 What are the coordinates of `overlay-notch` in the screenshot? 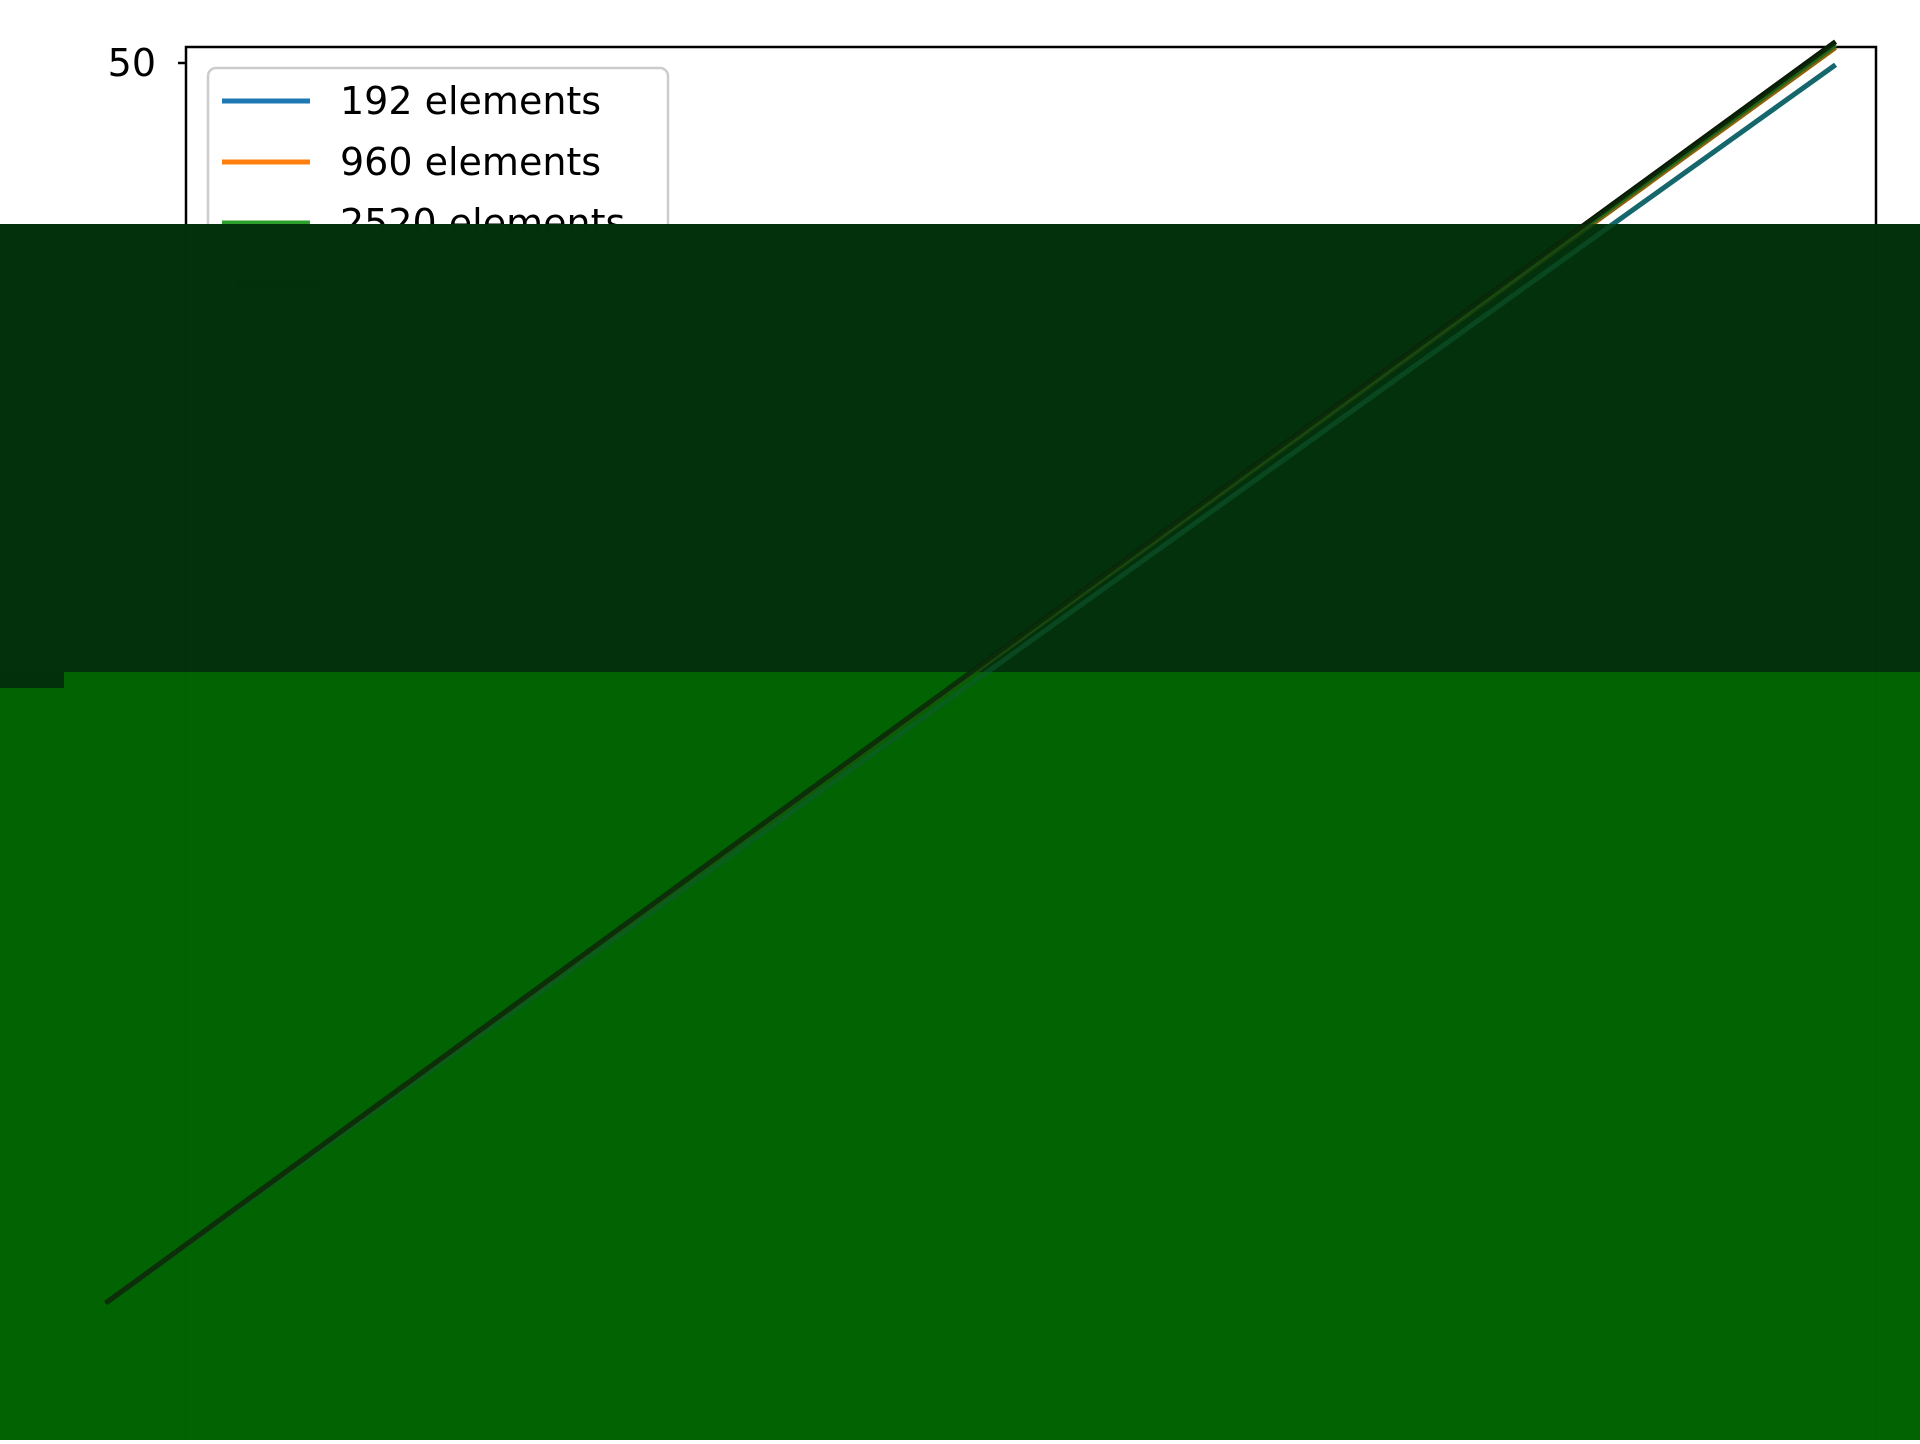 It's located at (32, 680).